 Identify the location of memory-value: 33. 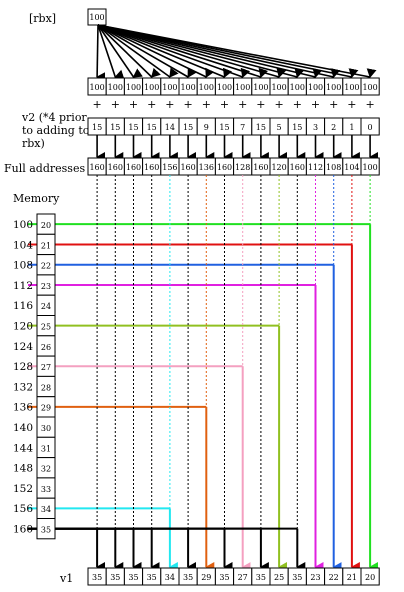
(46, 489).